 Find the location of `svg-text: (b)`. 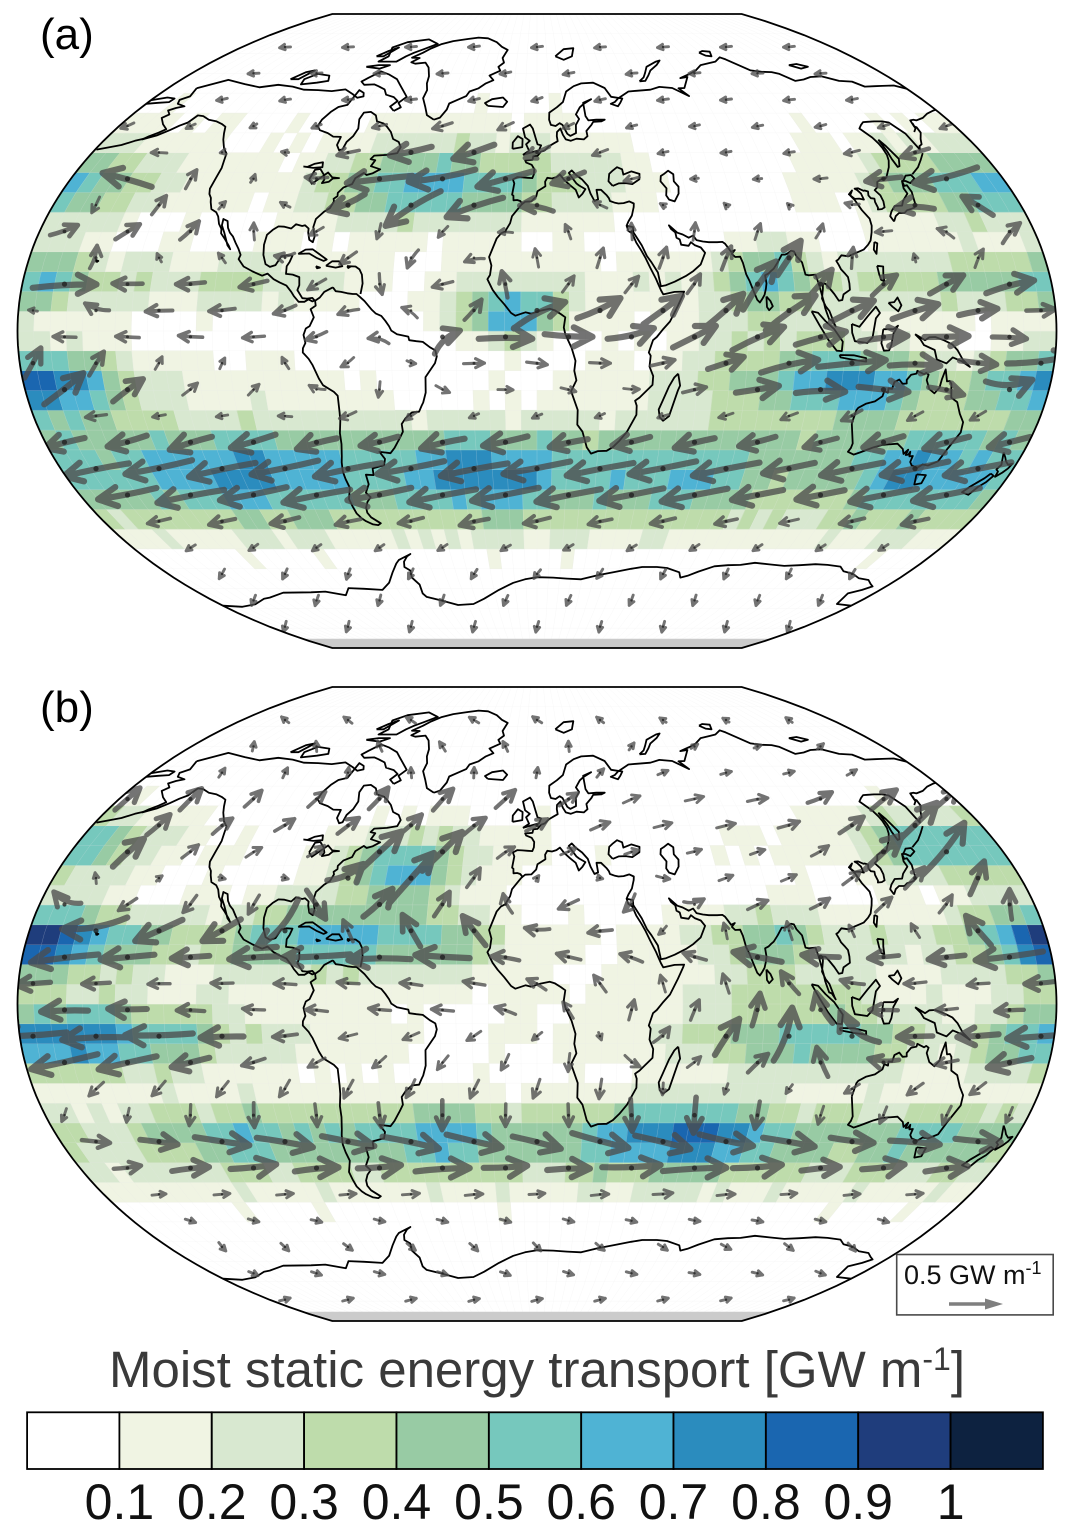

svg-text: (b) is located at coordinates (67, 707).